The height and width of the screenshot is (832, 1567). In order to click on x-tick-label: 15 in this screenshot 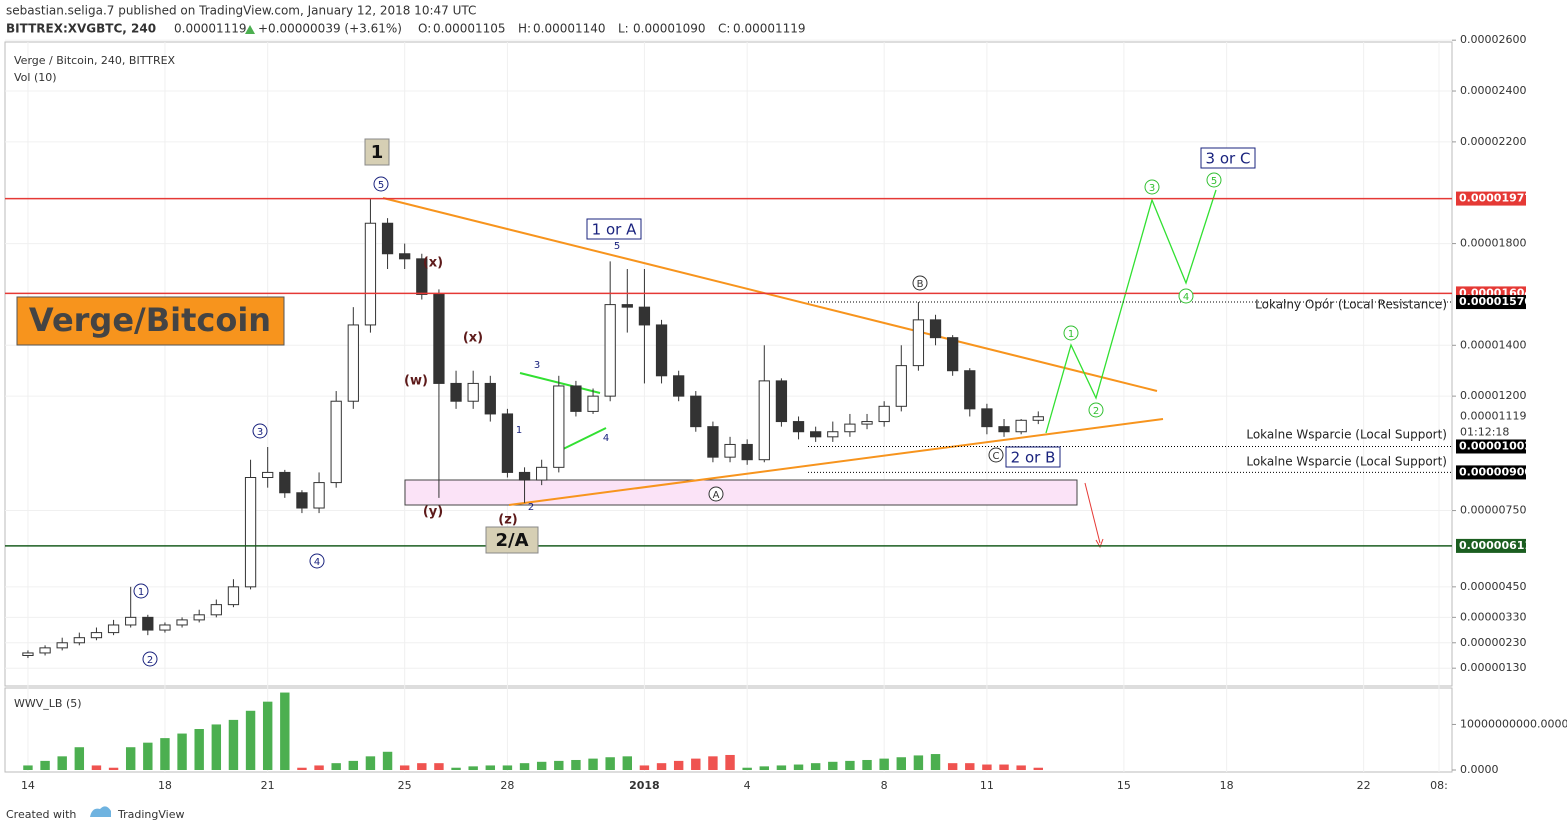, I will do `click(1124, 785)`.